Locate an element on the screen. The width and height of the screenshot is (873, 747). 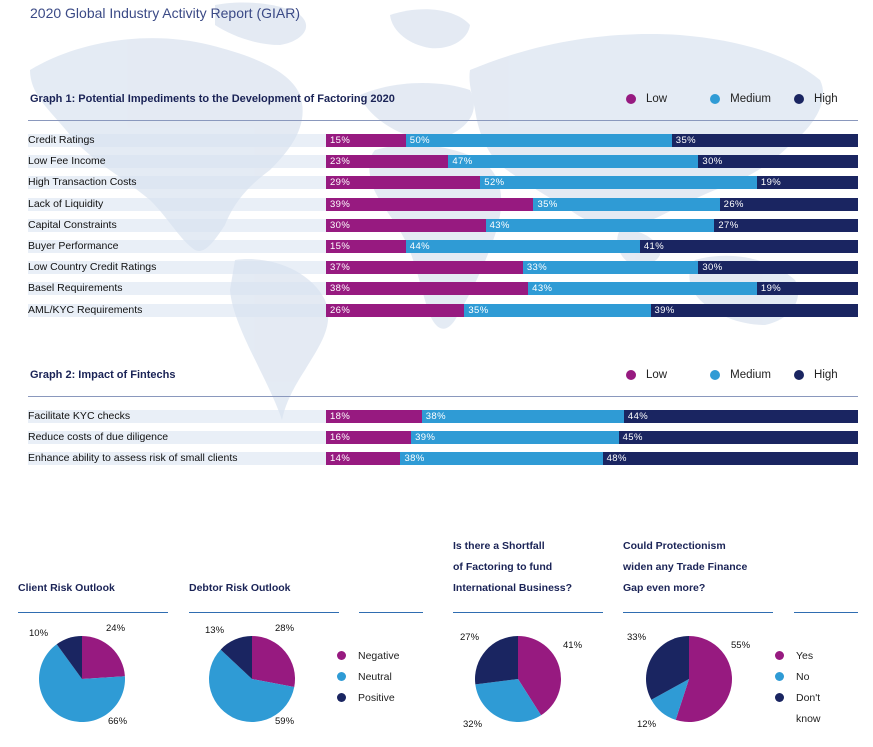
debtor-risk-title: Debtor Risk Outlook is located at coordinates (240, 588).